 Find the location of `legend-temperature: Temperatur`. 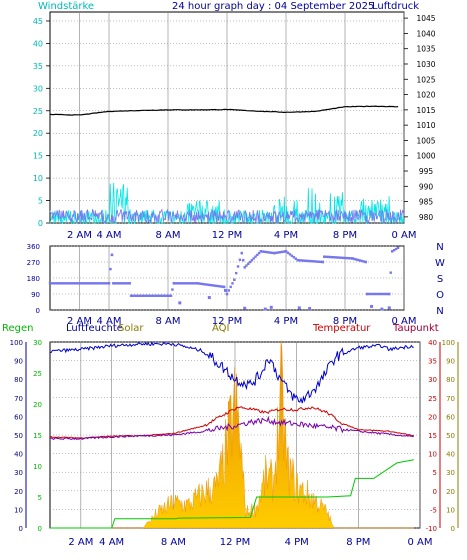

legend-temperature: Temperatur is located at coordinates (341, 328).